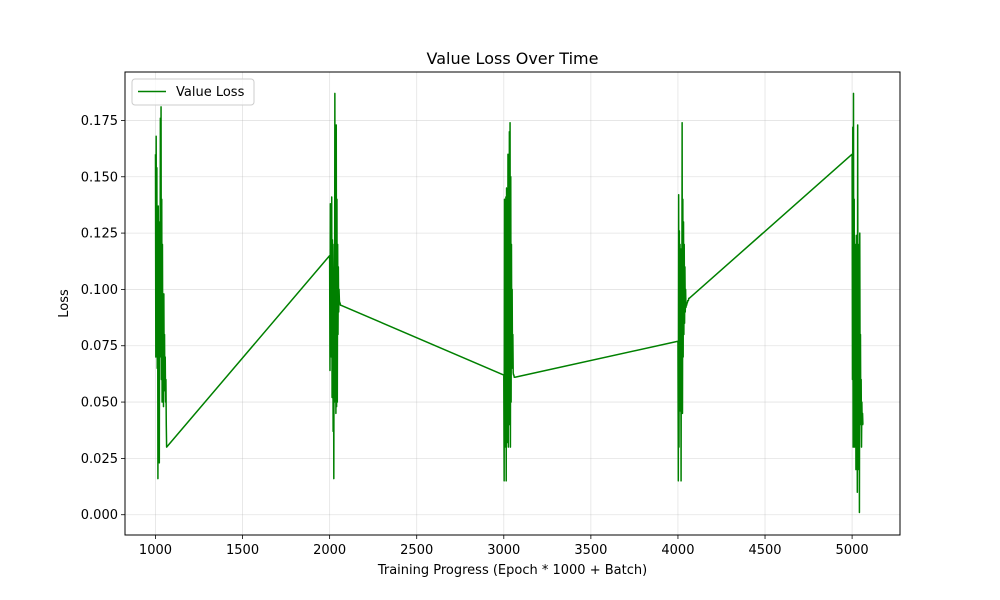 Image resolution: width=1000 pixels, height=600 pixels. I want to click on x-tick-label: 2000, so click(329, 550).